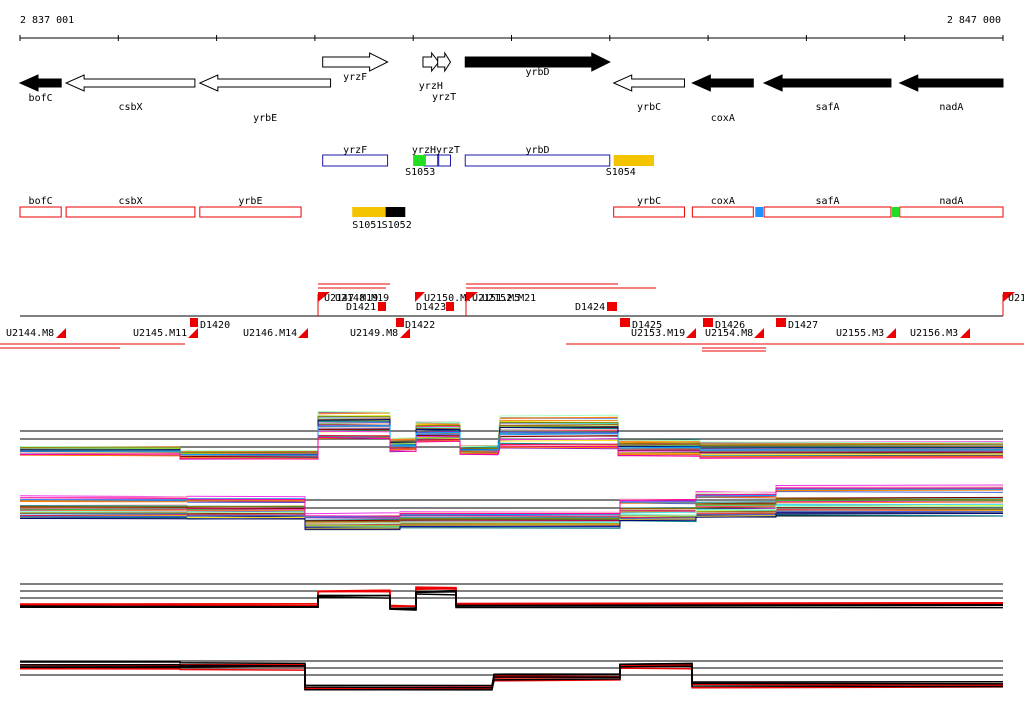 The width and height of the screenshot is (1024, 714). I want to click on minus-box-coxA, so click(722, 212).